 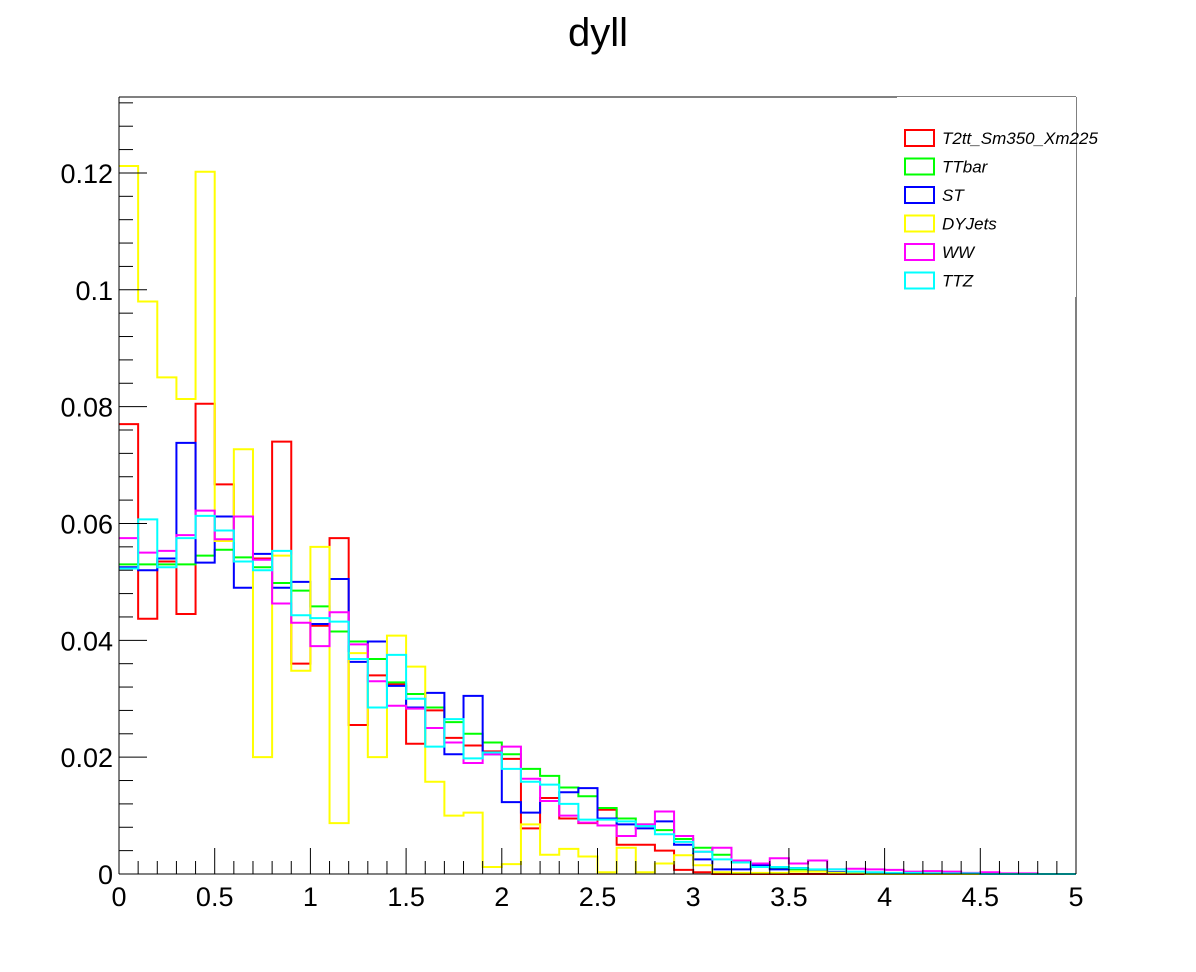 I want to click on x-tick-label: 0.5, so click(x=215, y=897).